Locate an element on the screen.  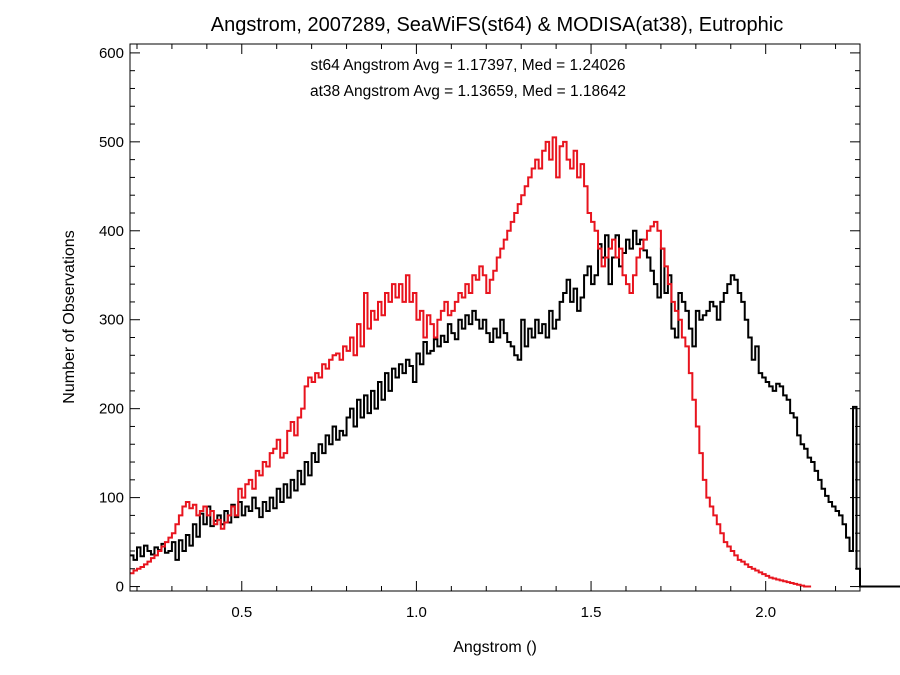
y-tick-label: 500 is located at coordinates (111, 142).